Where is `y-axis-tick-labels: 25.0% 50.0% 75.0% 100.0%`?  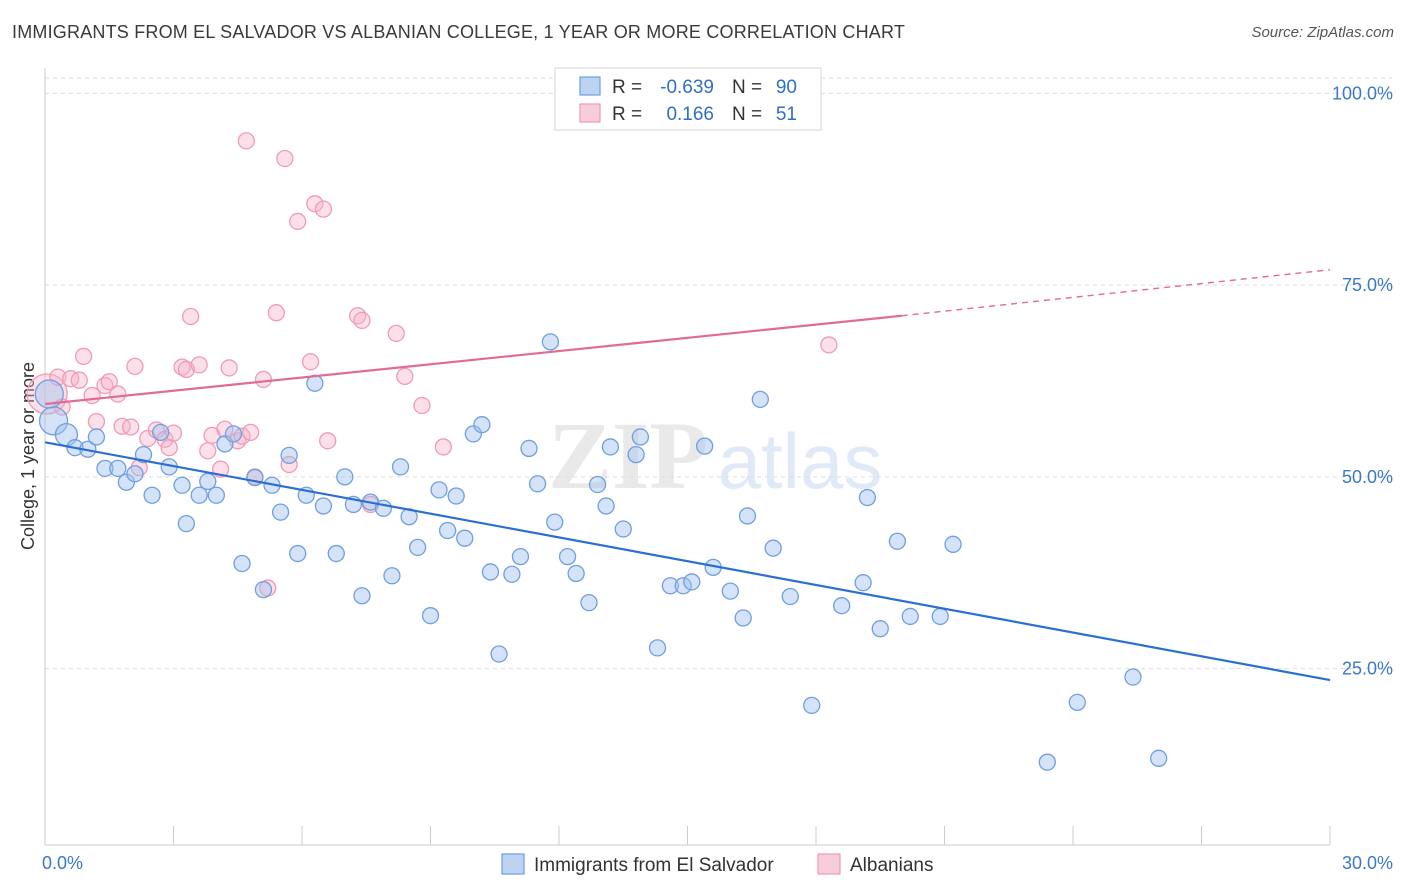 y-axis-tick-labels: 25.0% 50.0% 75.0% 100.0% is located at coordinates (1362, 380).